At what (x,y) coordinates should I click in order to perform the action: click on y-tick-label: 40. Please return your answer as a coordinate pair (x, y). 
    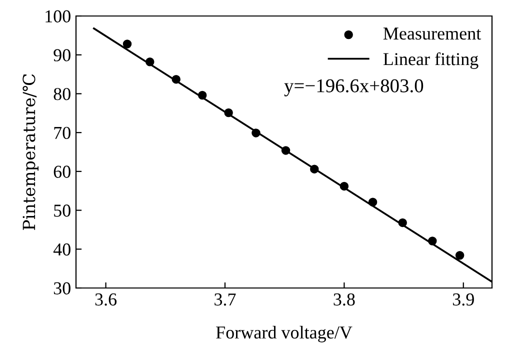
    Looking at the image, I should click on (61, 249).